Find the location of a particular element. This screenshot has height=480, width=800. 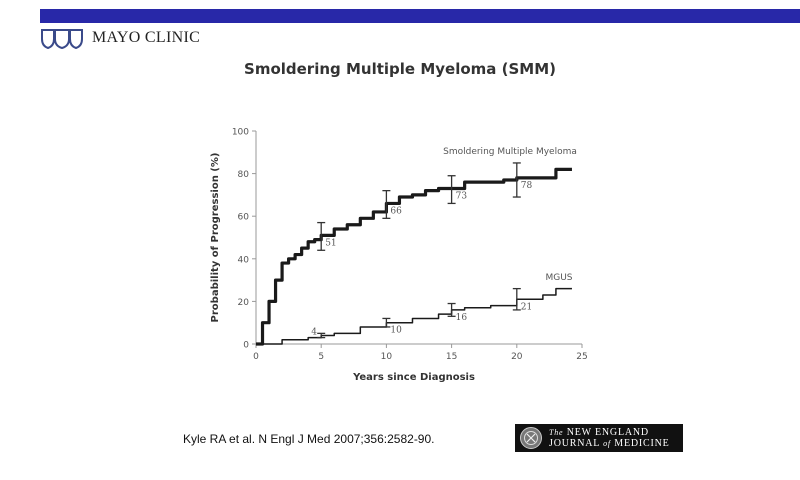

x-tick-label: 15 is located at coordinates (451, 357).